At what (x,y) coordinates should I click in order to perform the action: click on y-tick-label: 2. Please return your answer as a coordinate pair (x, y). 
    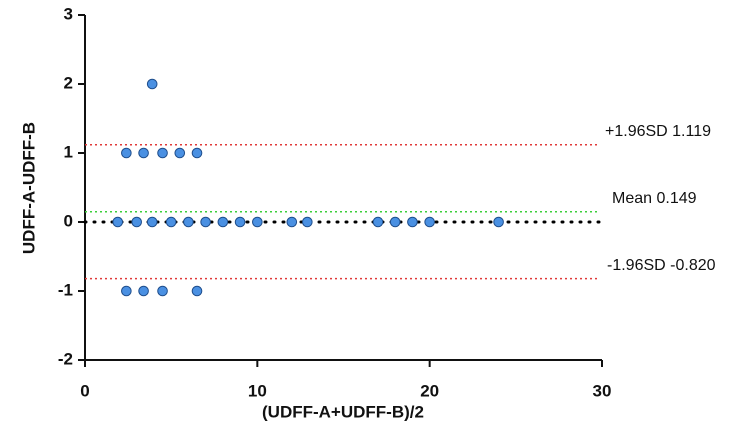
    Looking at the image, I should click on (68, 82).